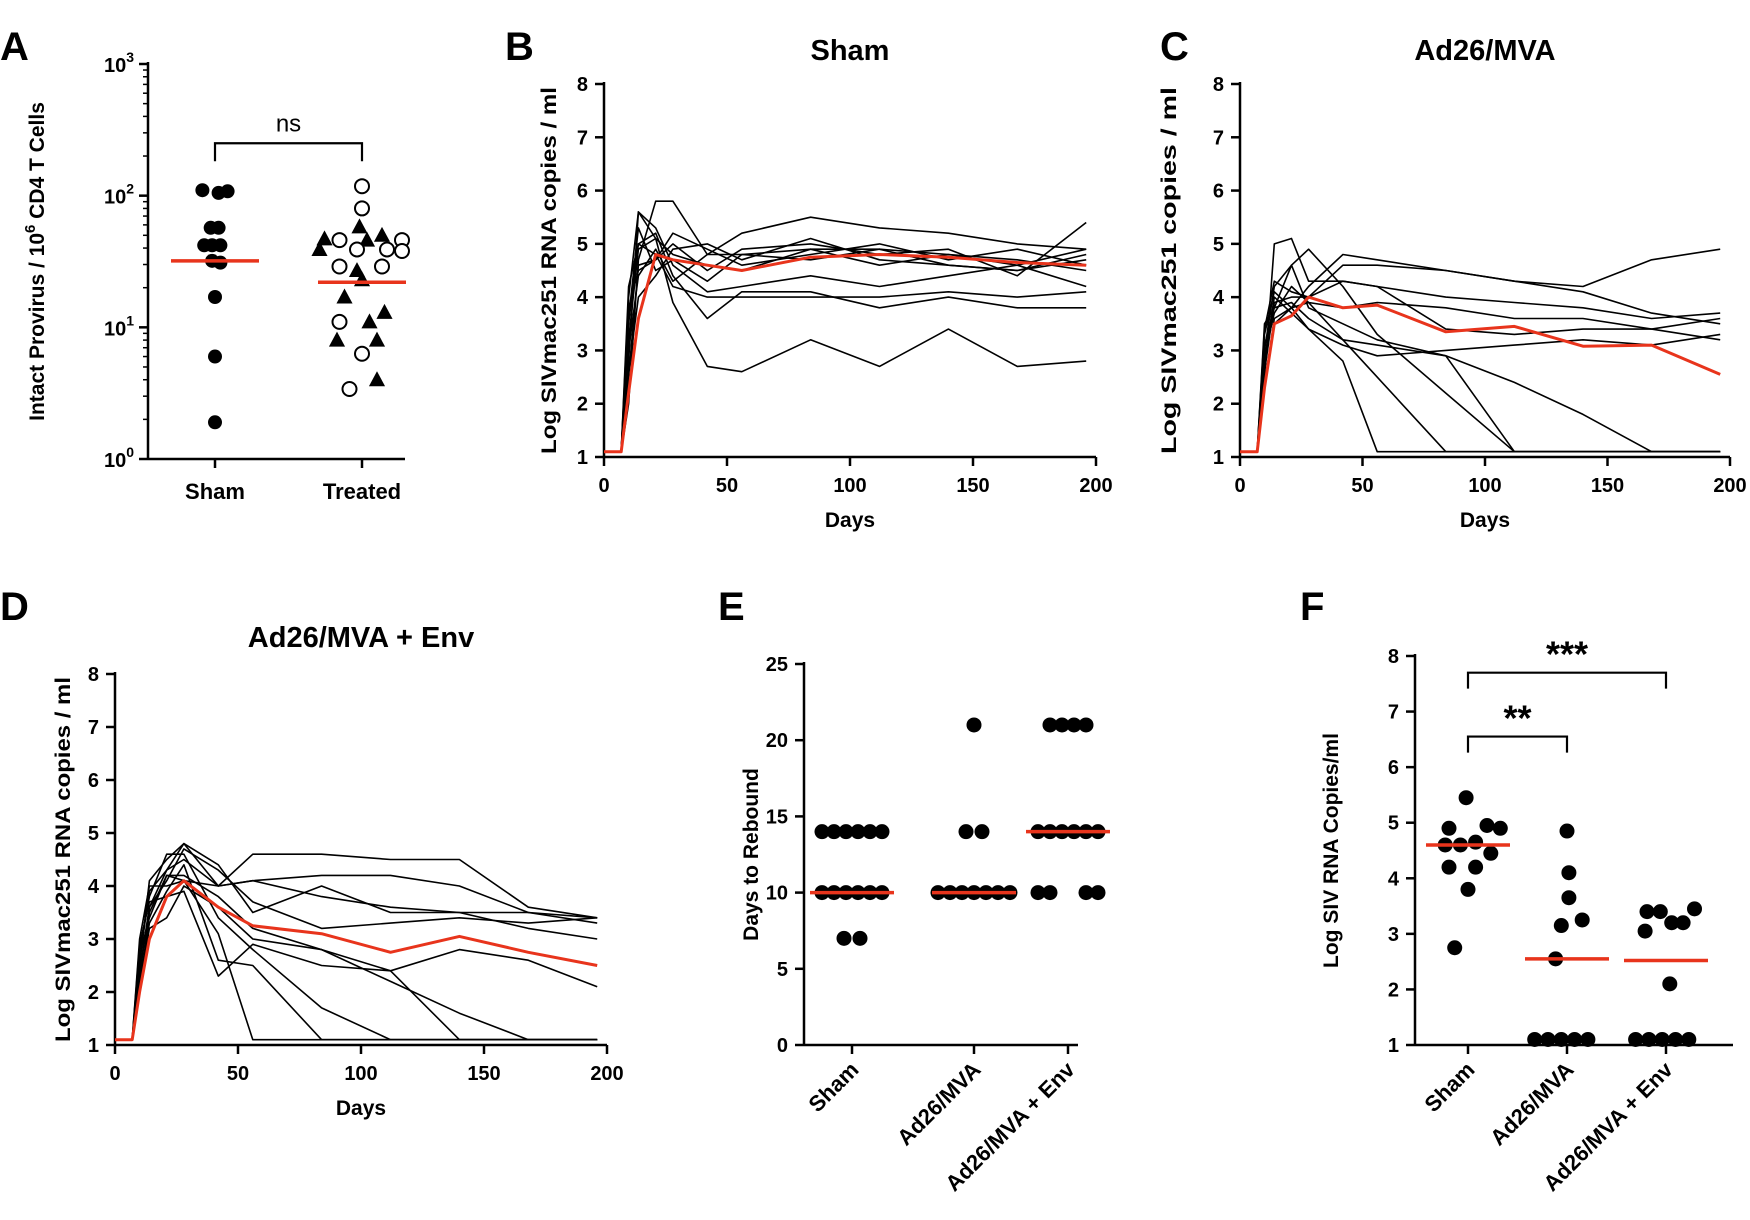  Describe the element at coordinates (93, 940) in the screenshot. I see `y-tick-label: 3` at that location.